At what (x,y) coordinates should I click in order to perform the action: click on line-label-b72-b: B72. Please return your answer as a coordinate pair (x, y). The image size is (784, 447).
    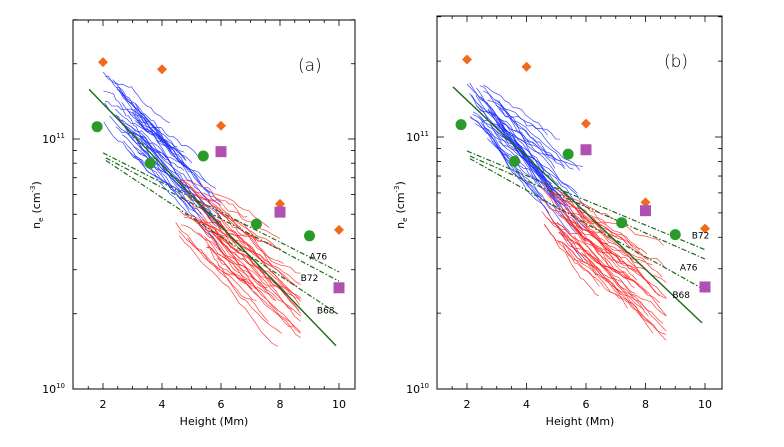
    Looking at the image, I should click on (701, 237).